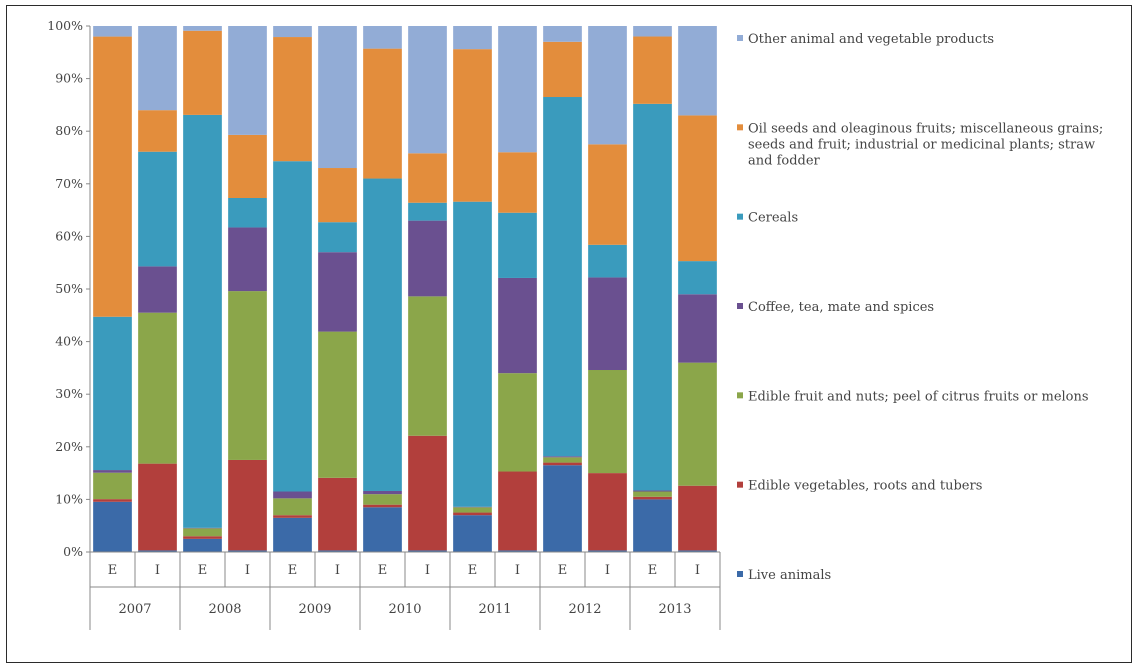 This screenshot has width=1139, height=668. Describe the element at coordinates (740, 574) in the screenshot. I see `legend-swatch-live-animals` at that location.